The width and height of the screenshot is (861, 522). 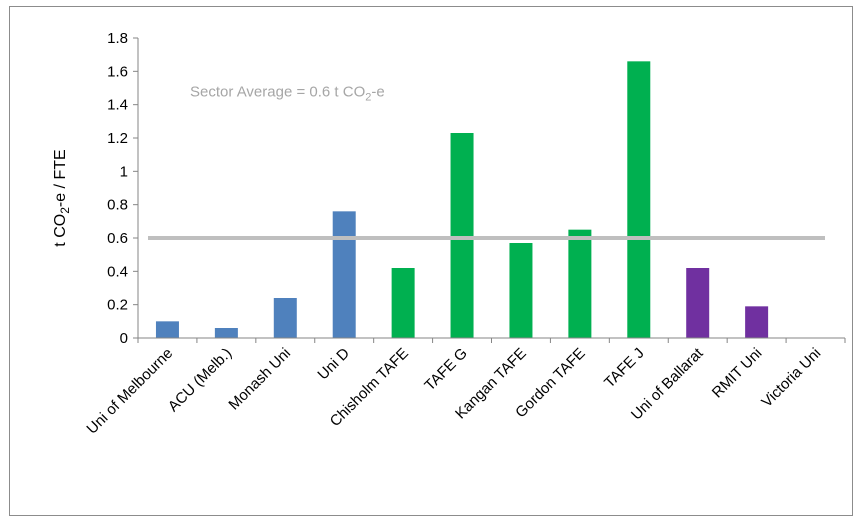 What do you see at coordinates (446, 370) in the screenshot?
I see `x-category-label: TAFE G` at bounding box center [446, 370].